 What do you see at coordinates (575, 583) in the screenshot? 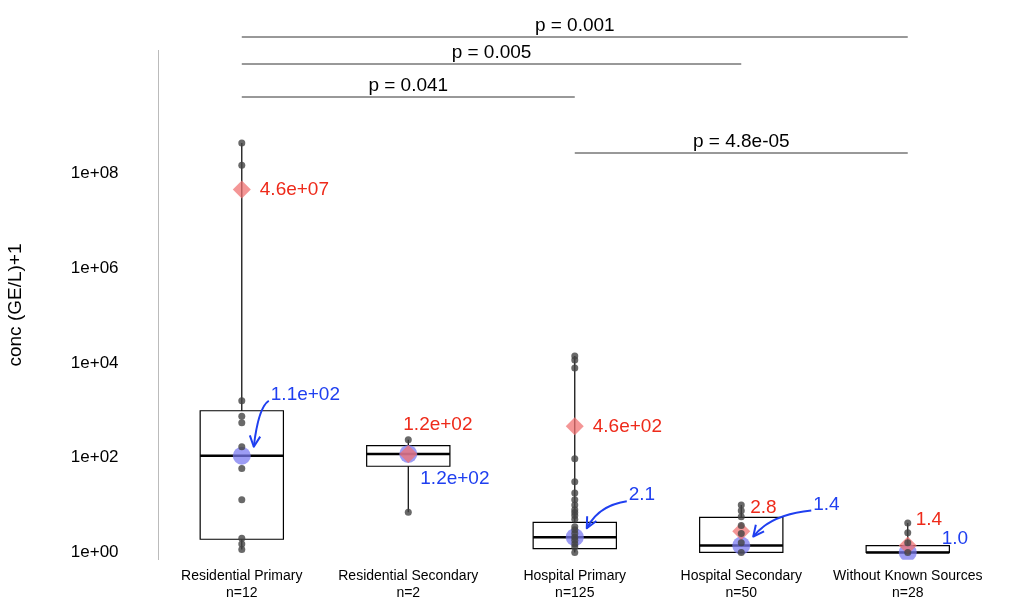
I see `x-tick-label: Hospital Primary n=125` at bounding box center [575, 583].